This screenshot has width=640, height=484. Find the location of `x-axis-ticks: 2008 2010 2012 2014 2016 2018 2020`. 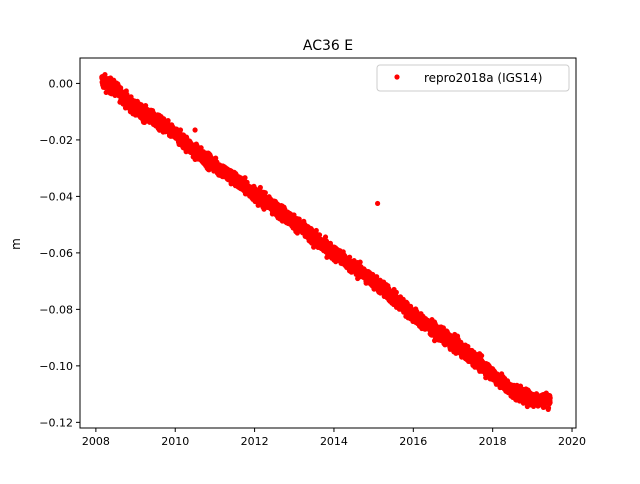

x-axis-ticks: 2008 2010 2012 2014 2016 2018 2020 is located at coordinates (334, 438).